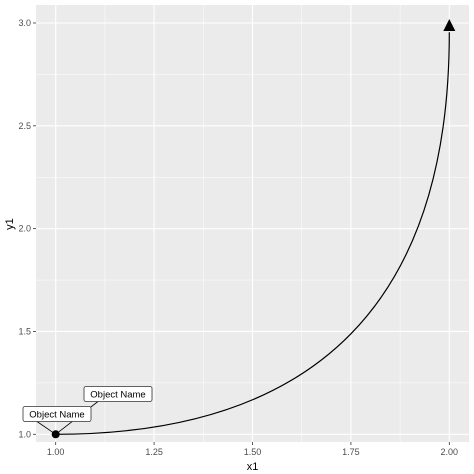  I want to click on x-tick-label: 1.00, so click(56, 452).